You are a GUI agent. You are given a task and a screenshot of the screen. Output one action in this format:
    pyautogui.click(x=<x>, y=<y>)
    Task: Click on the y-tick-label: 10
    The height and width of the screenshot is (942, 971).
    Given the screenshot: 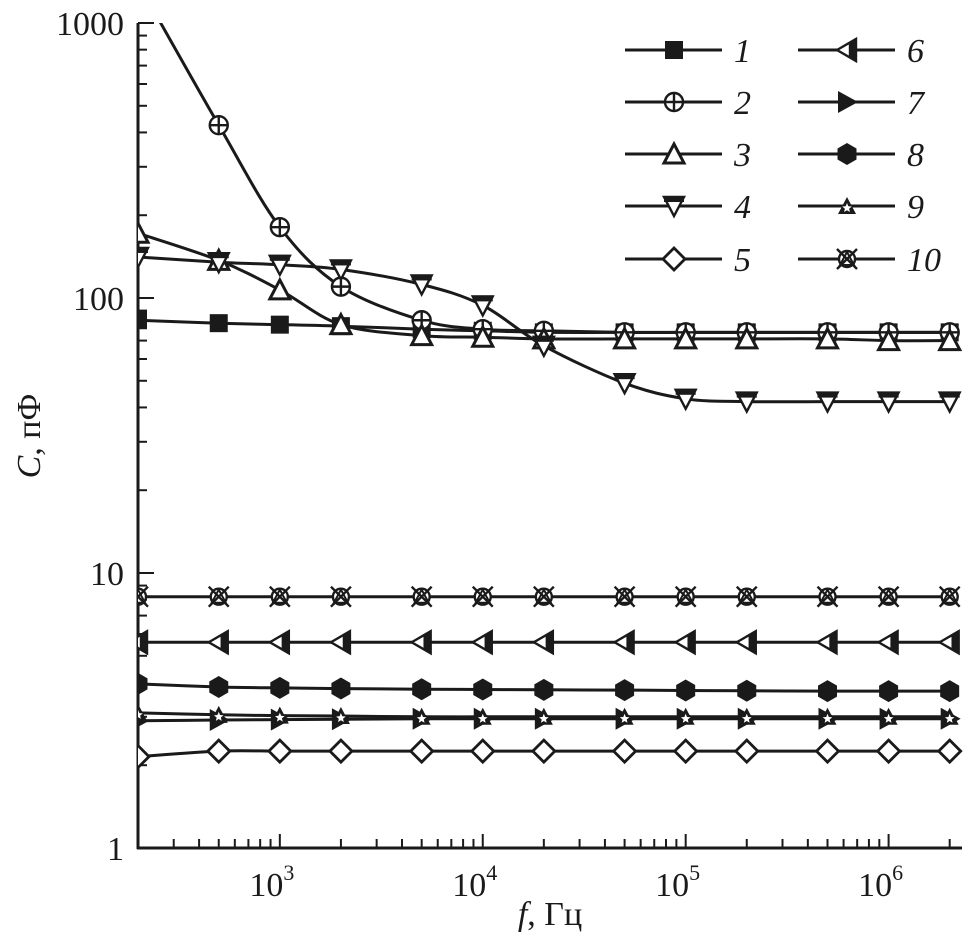 What is the action you would take?
    pyautogui.click(x=107, y=574)
    